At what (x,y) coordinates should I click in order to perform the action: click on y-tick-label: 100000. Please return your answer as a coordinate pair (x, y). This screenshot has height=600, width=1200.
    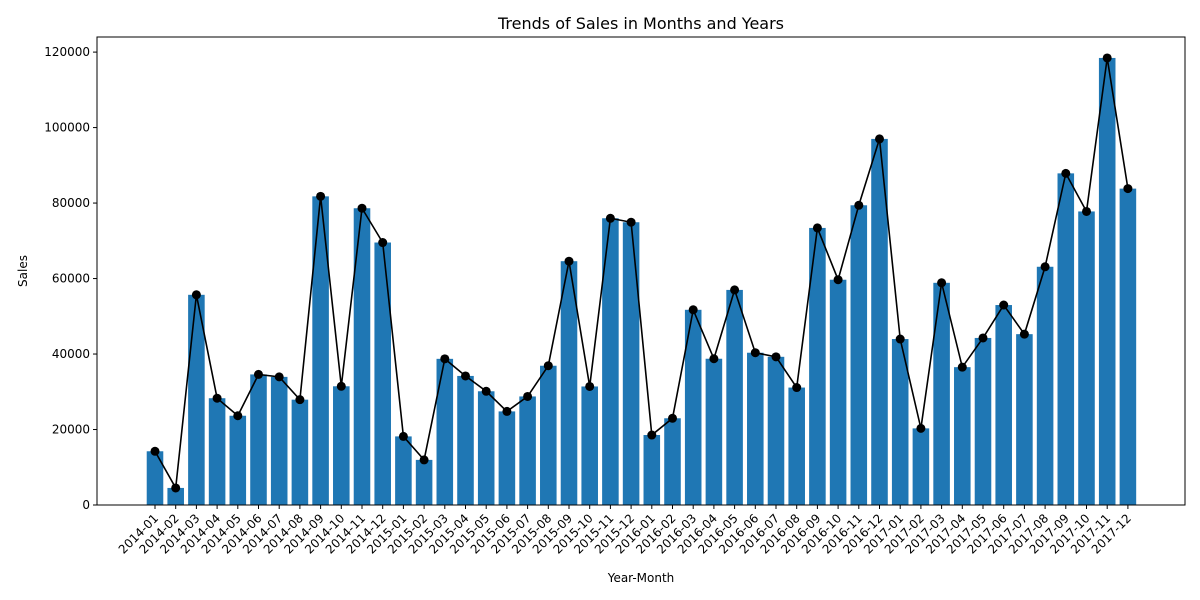
    Looking at the image, I should click on (67, 128).